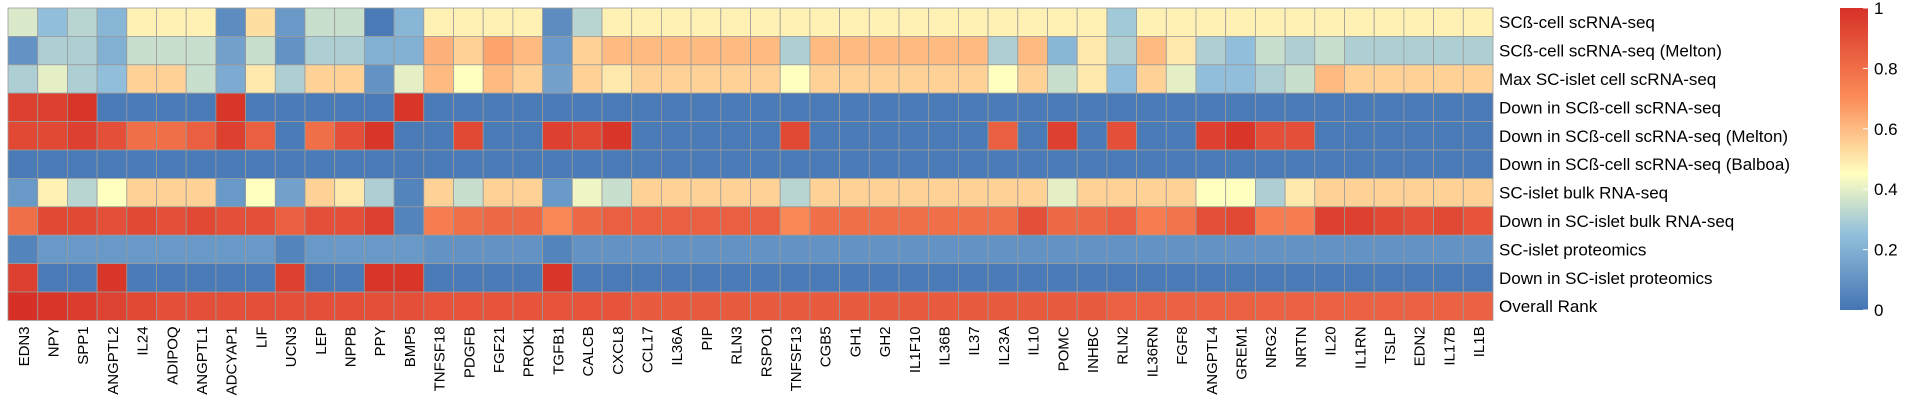  Describe the element at coordinates (529, 351) in the screenshot. I see `column-label: PROK1` at that location.